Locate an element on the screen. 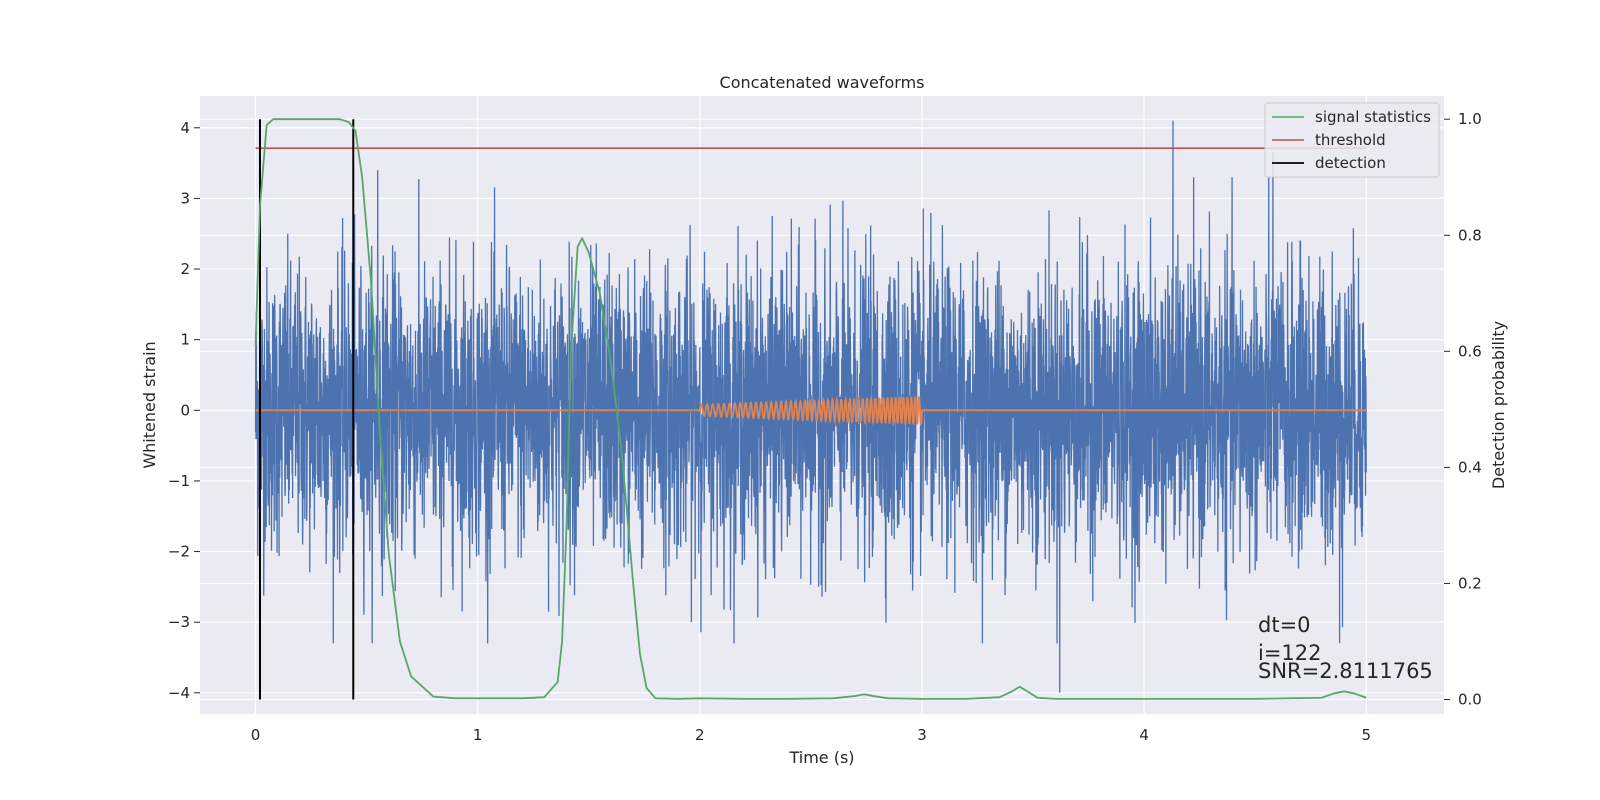  legend-label-signal-statistics: signal statistics is located at coordinates (1373, 117).